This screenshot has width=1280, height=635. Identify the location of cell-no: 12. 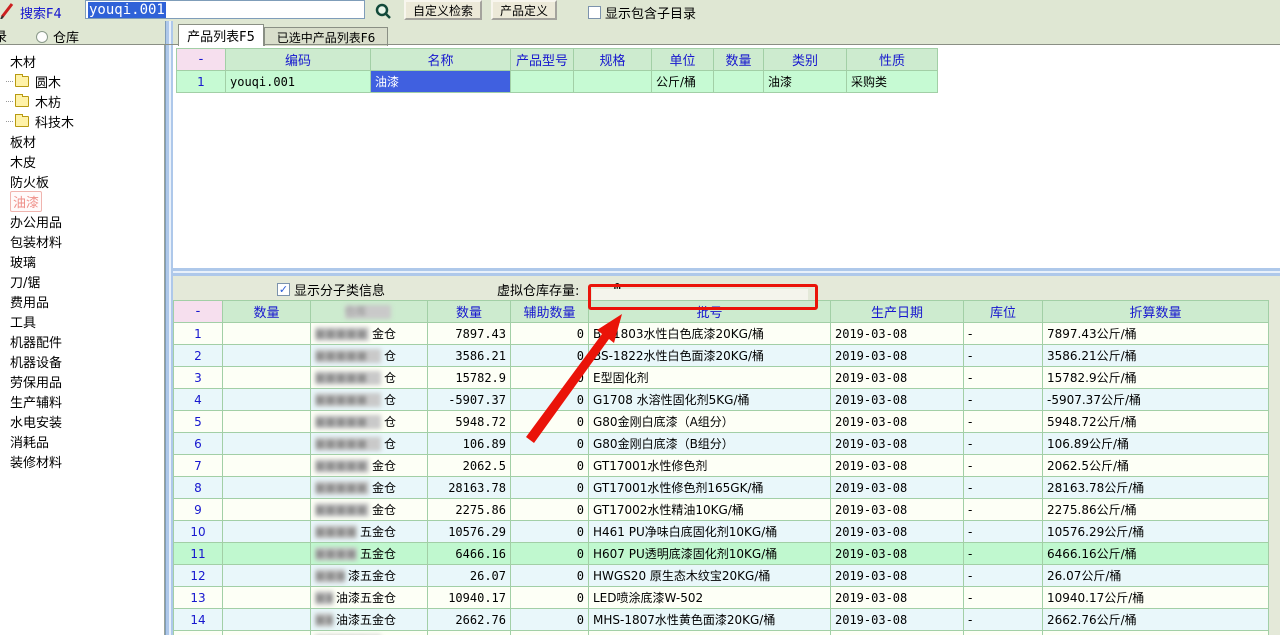
(198, 576).